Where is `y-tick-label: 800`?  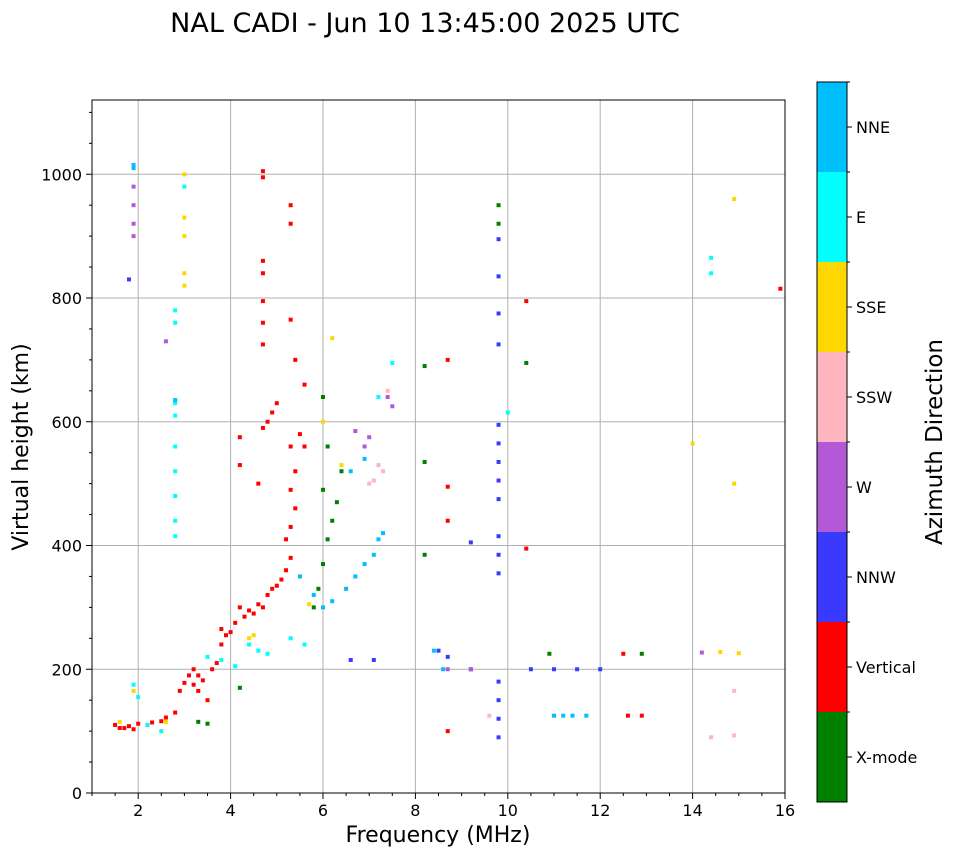
y-tick-label: 800 is located at coordinates (66, 298).